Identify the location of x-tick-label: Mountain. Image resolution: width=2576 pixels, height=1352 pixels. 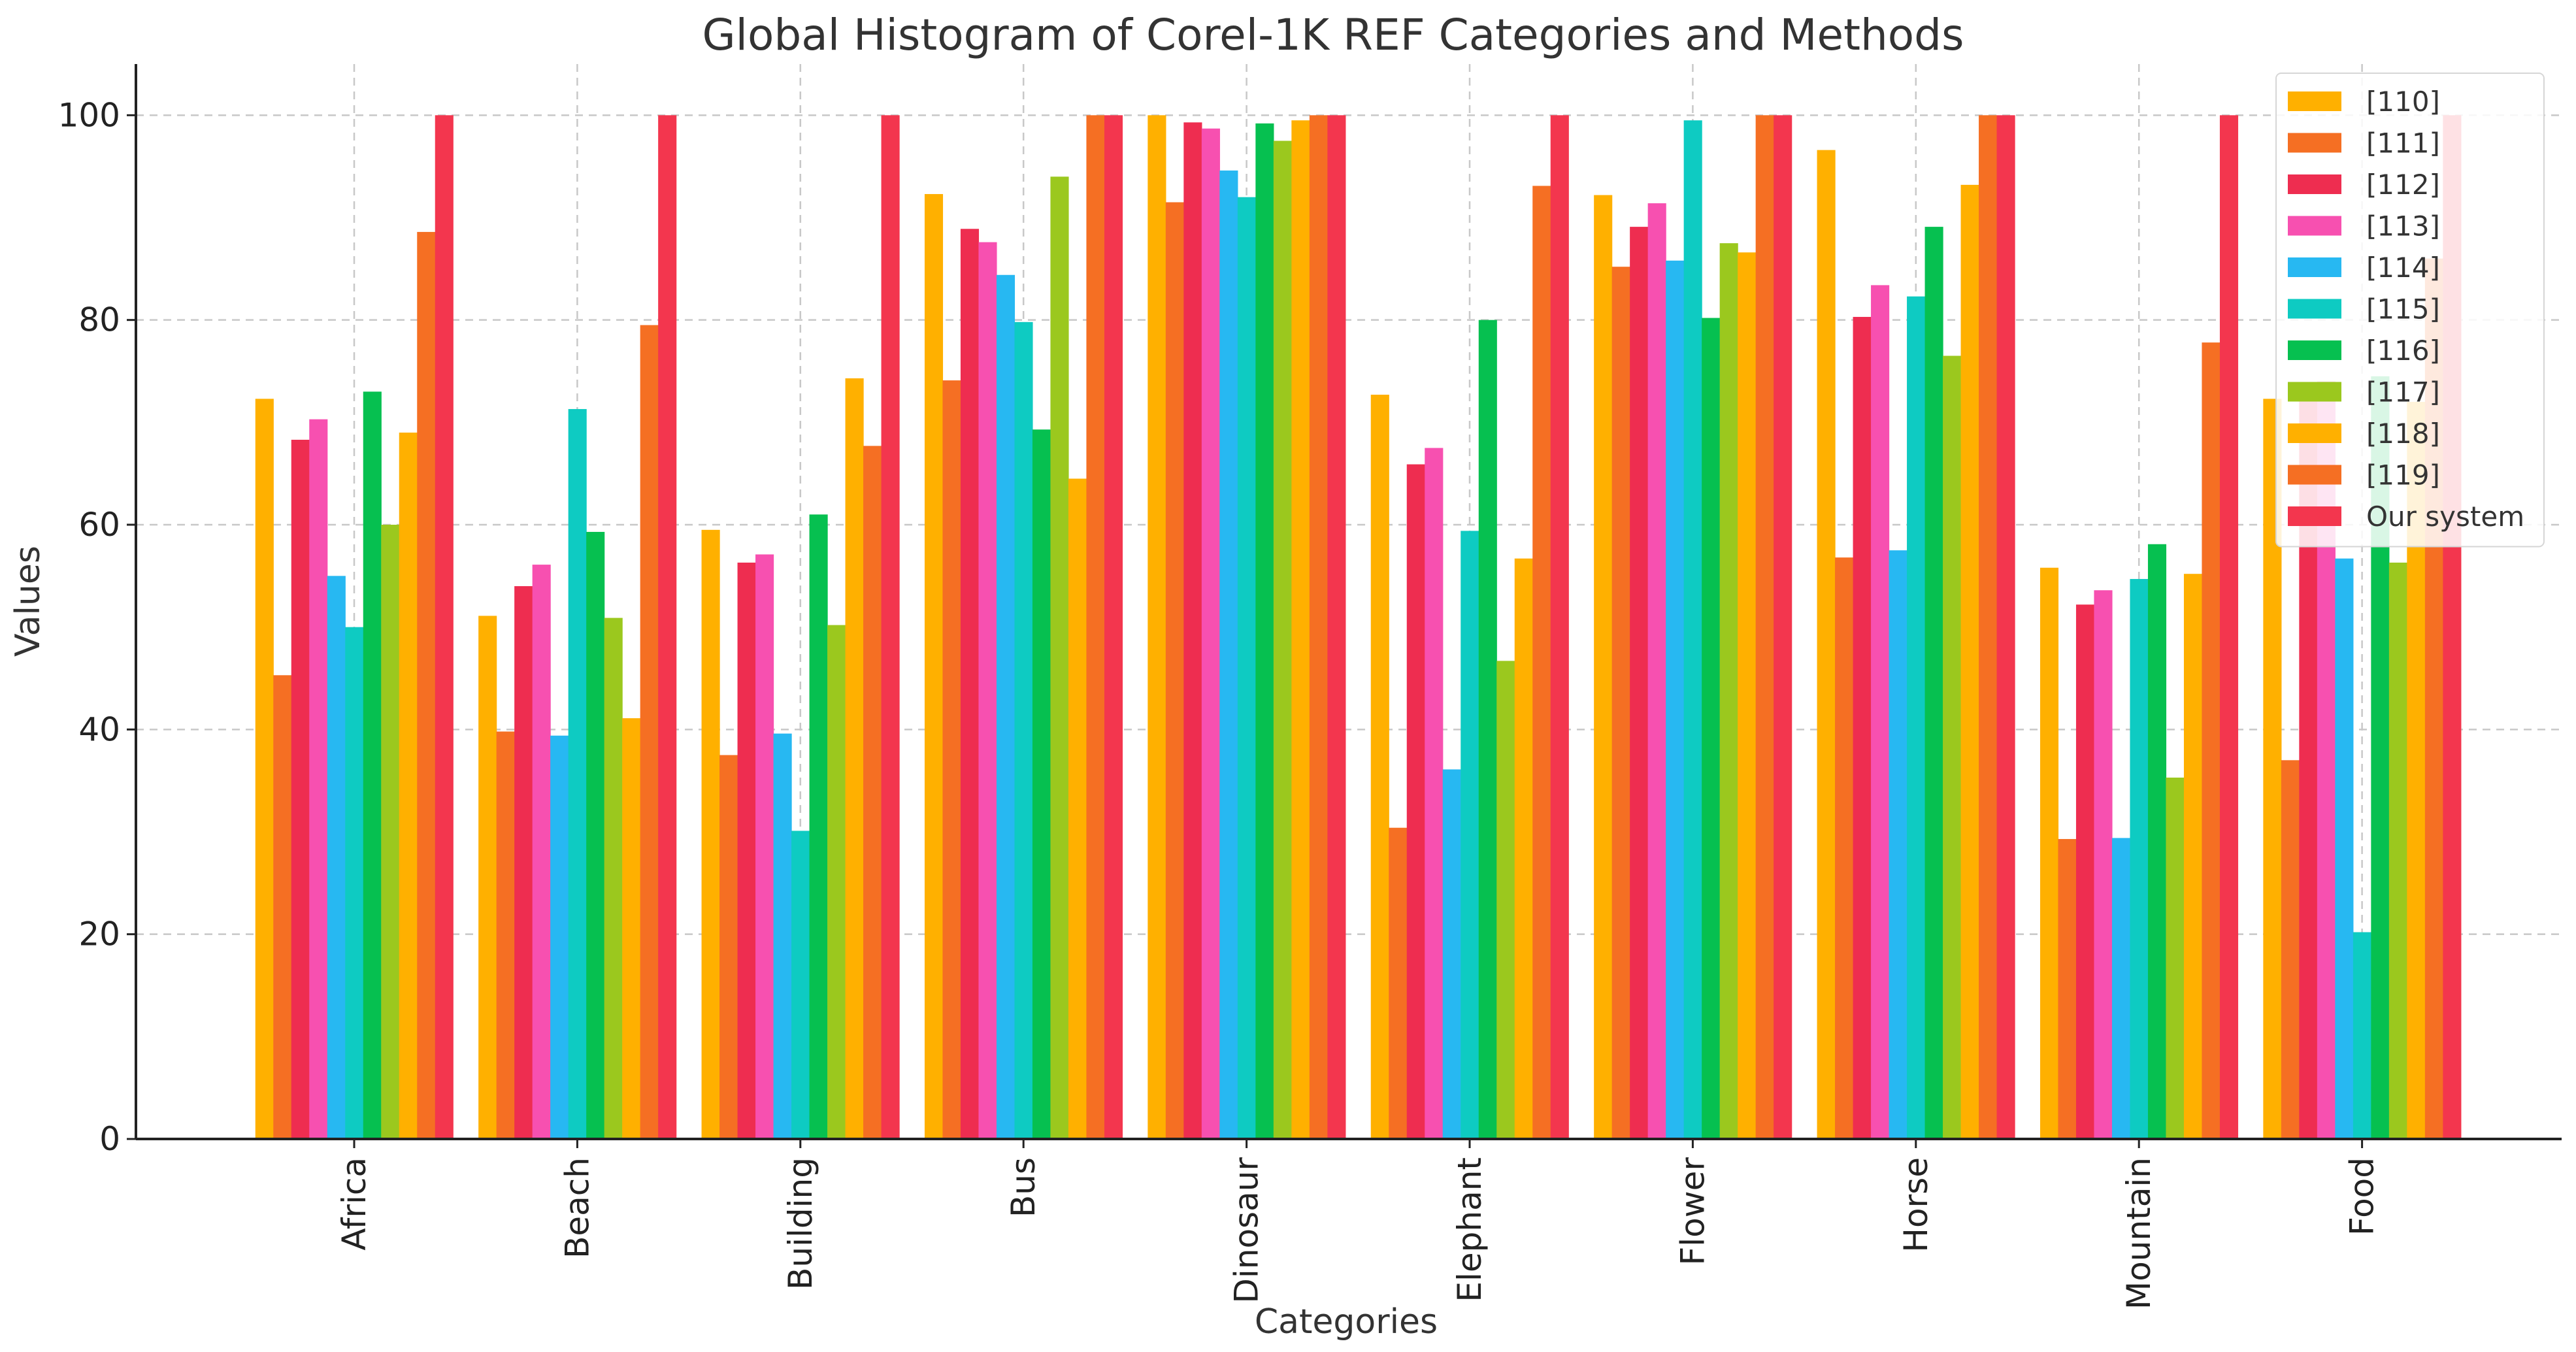
(2139, 1233).